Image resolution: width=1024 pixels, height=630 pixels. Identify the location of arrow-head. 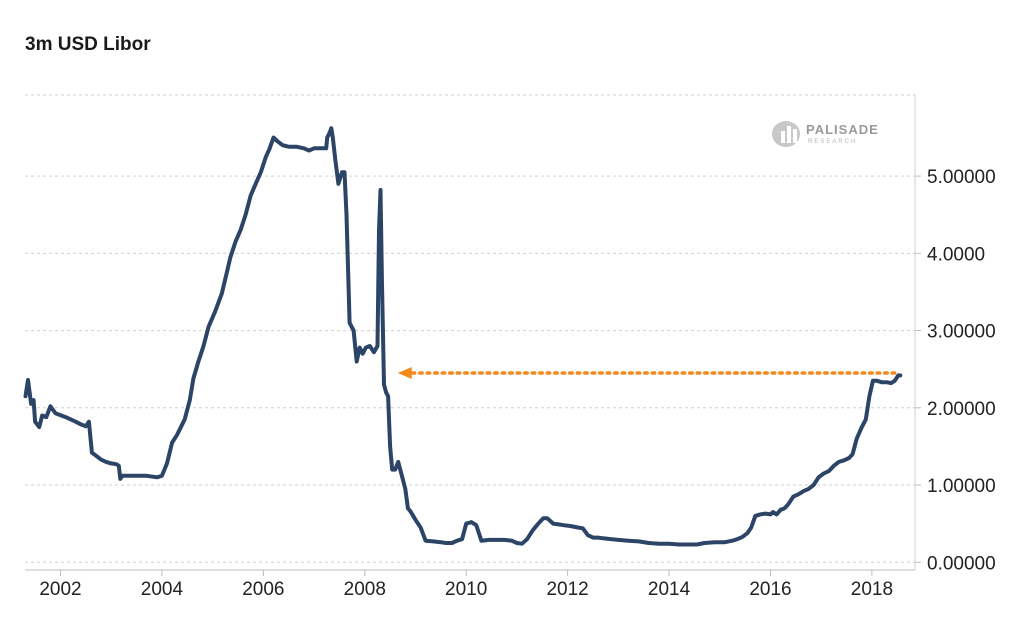
(404, 373).